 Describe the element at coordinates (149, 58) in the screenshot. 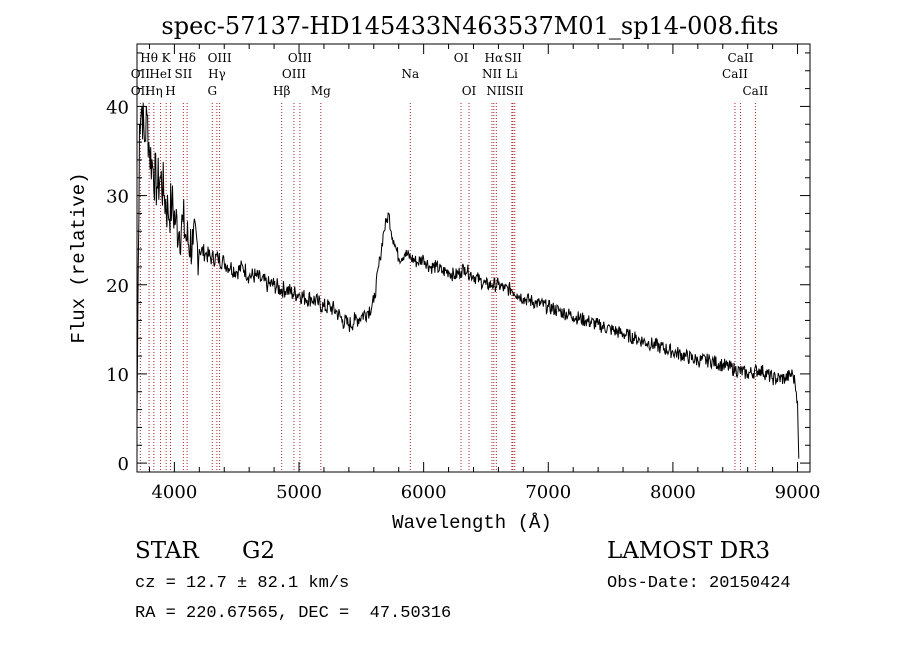

I see `line-label: Hθ` at that location.